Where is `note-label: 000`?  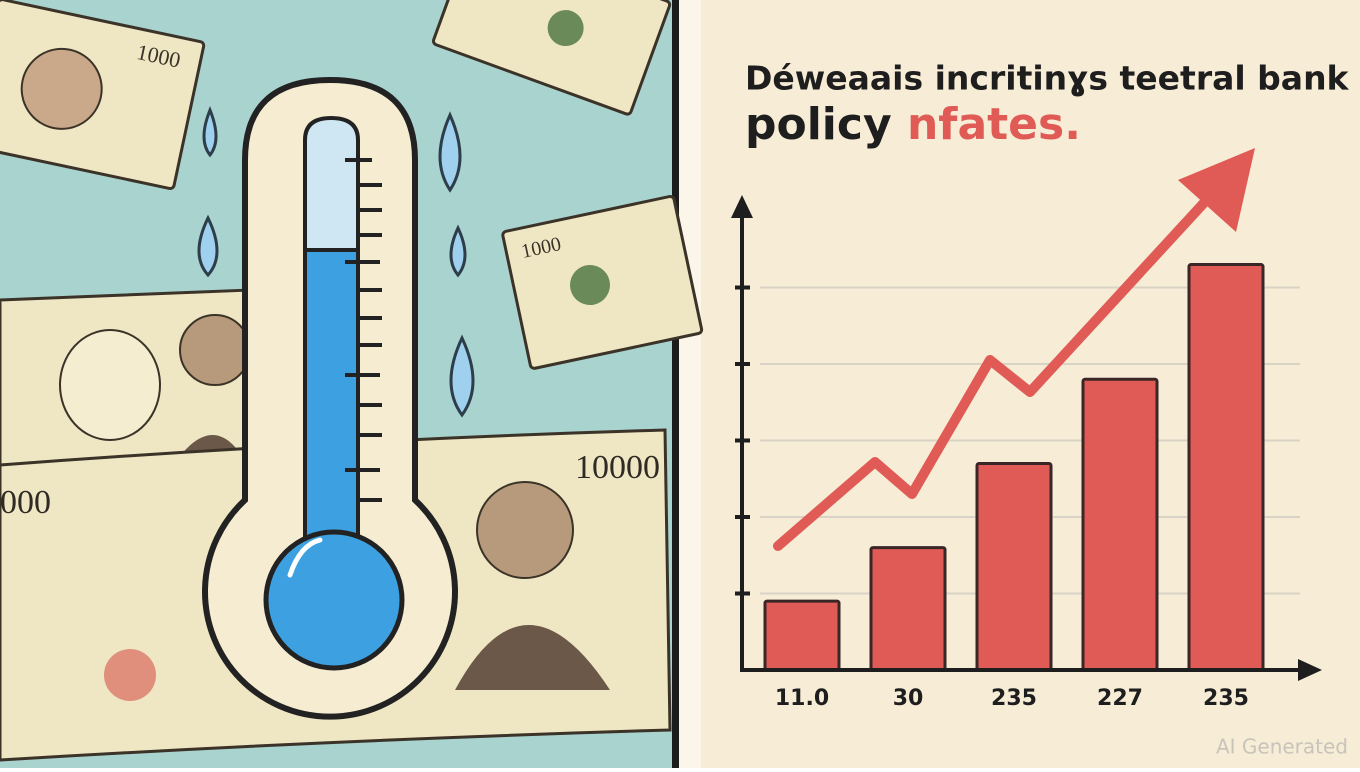 note-label: 000 is located at coordinates (25, 502).